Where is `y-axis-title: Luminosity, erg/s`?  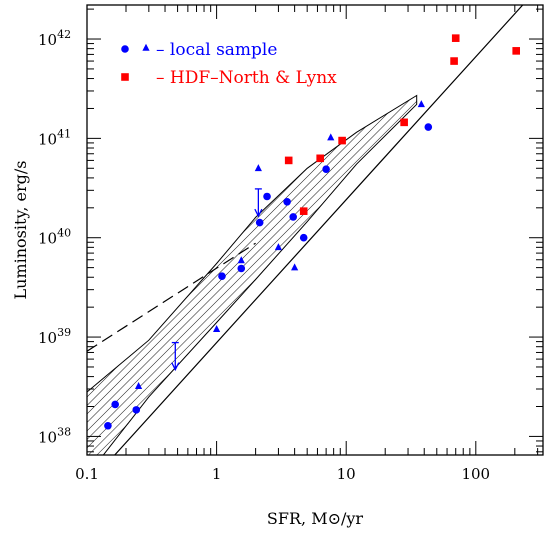 y-axis-title: Luminosity, erg/s is located at coordinates (20, 230).